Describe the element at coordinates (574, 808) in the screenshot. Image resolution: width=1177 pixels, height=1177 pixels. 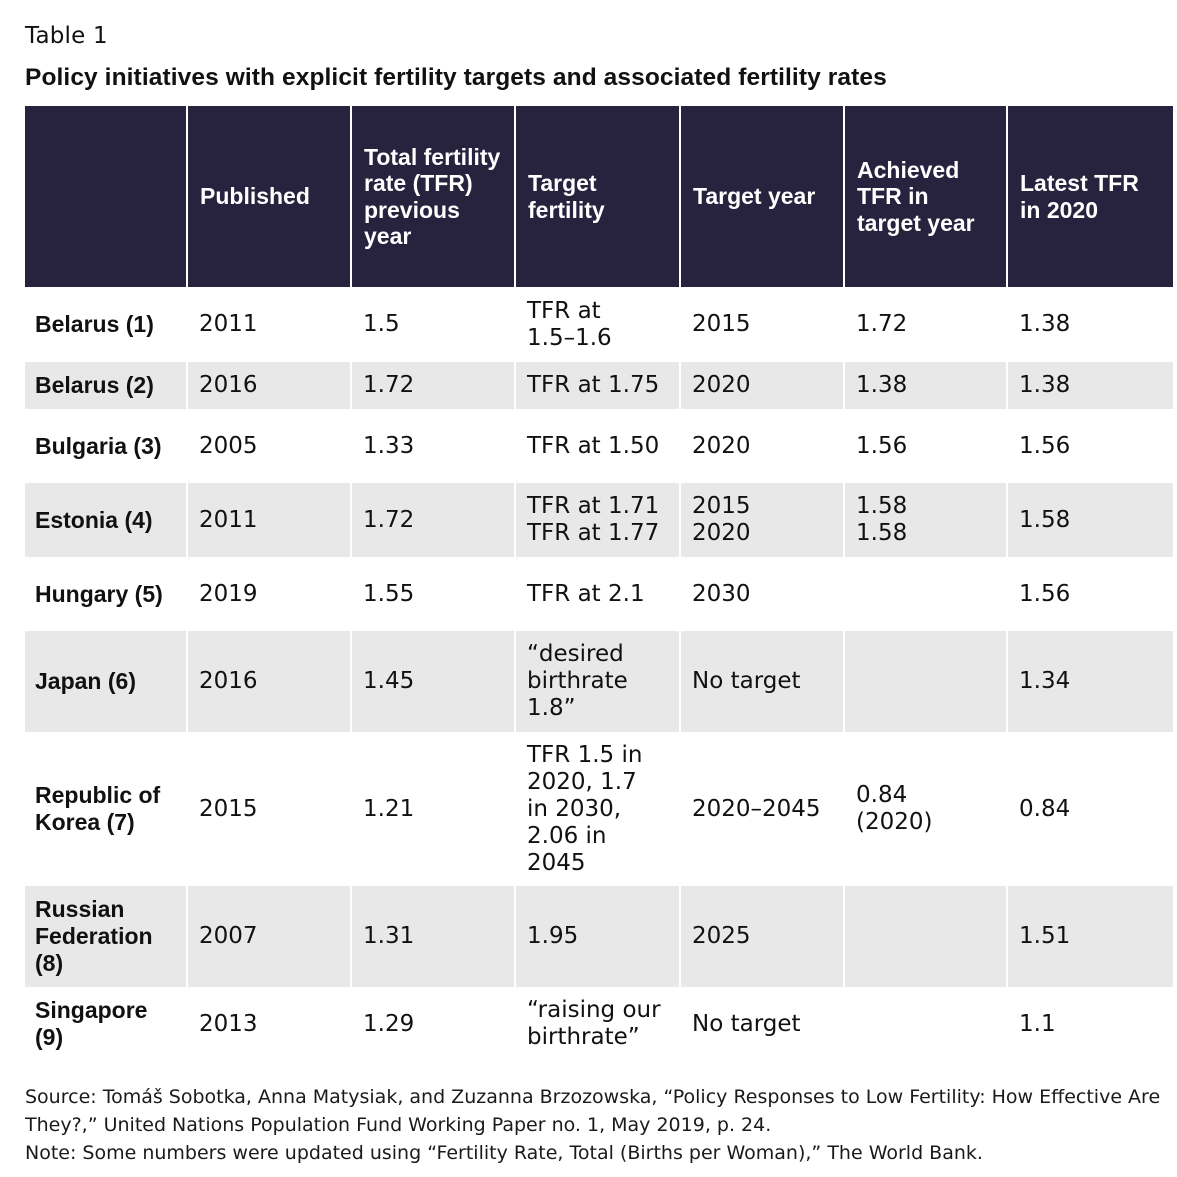
I see `cell-target-fertility-line: in 2030,` at that location.